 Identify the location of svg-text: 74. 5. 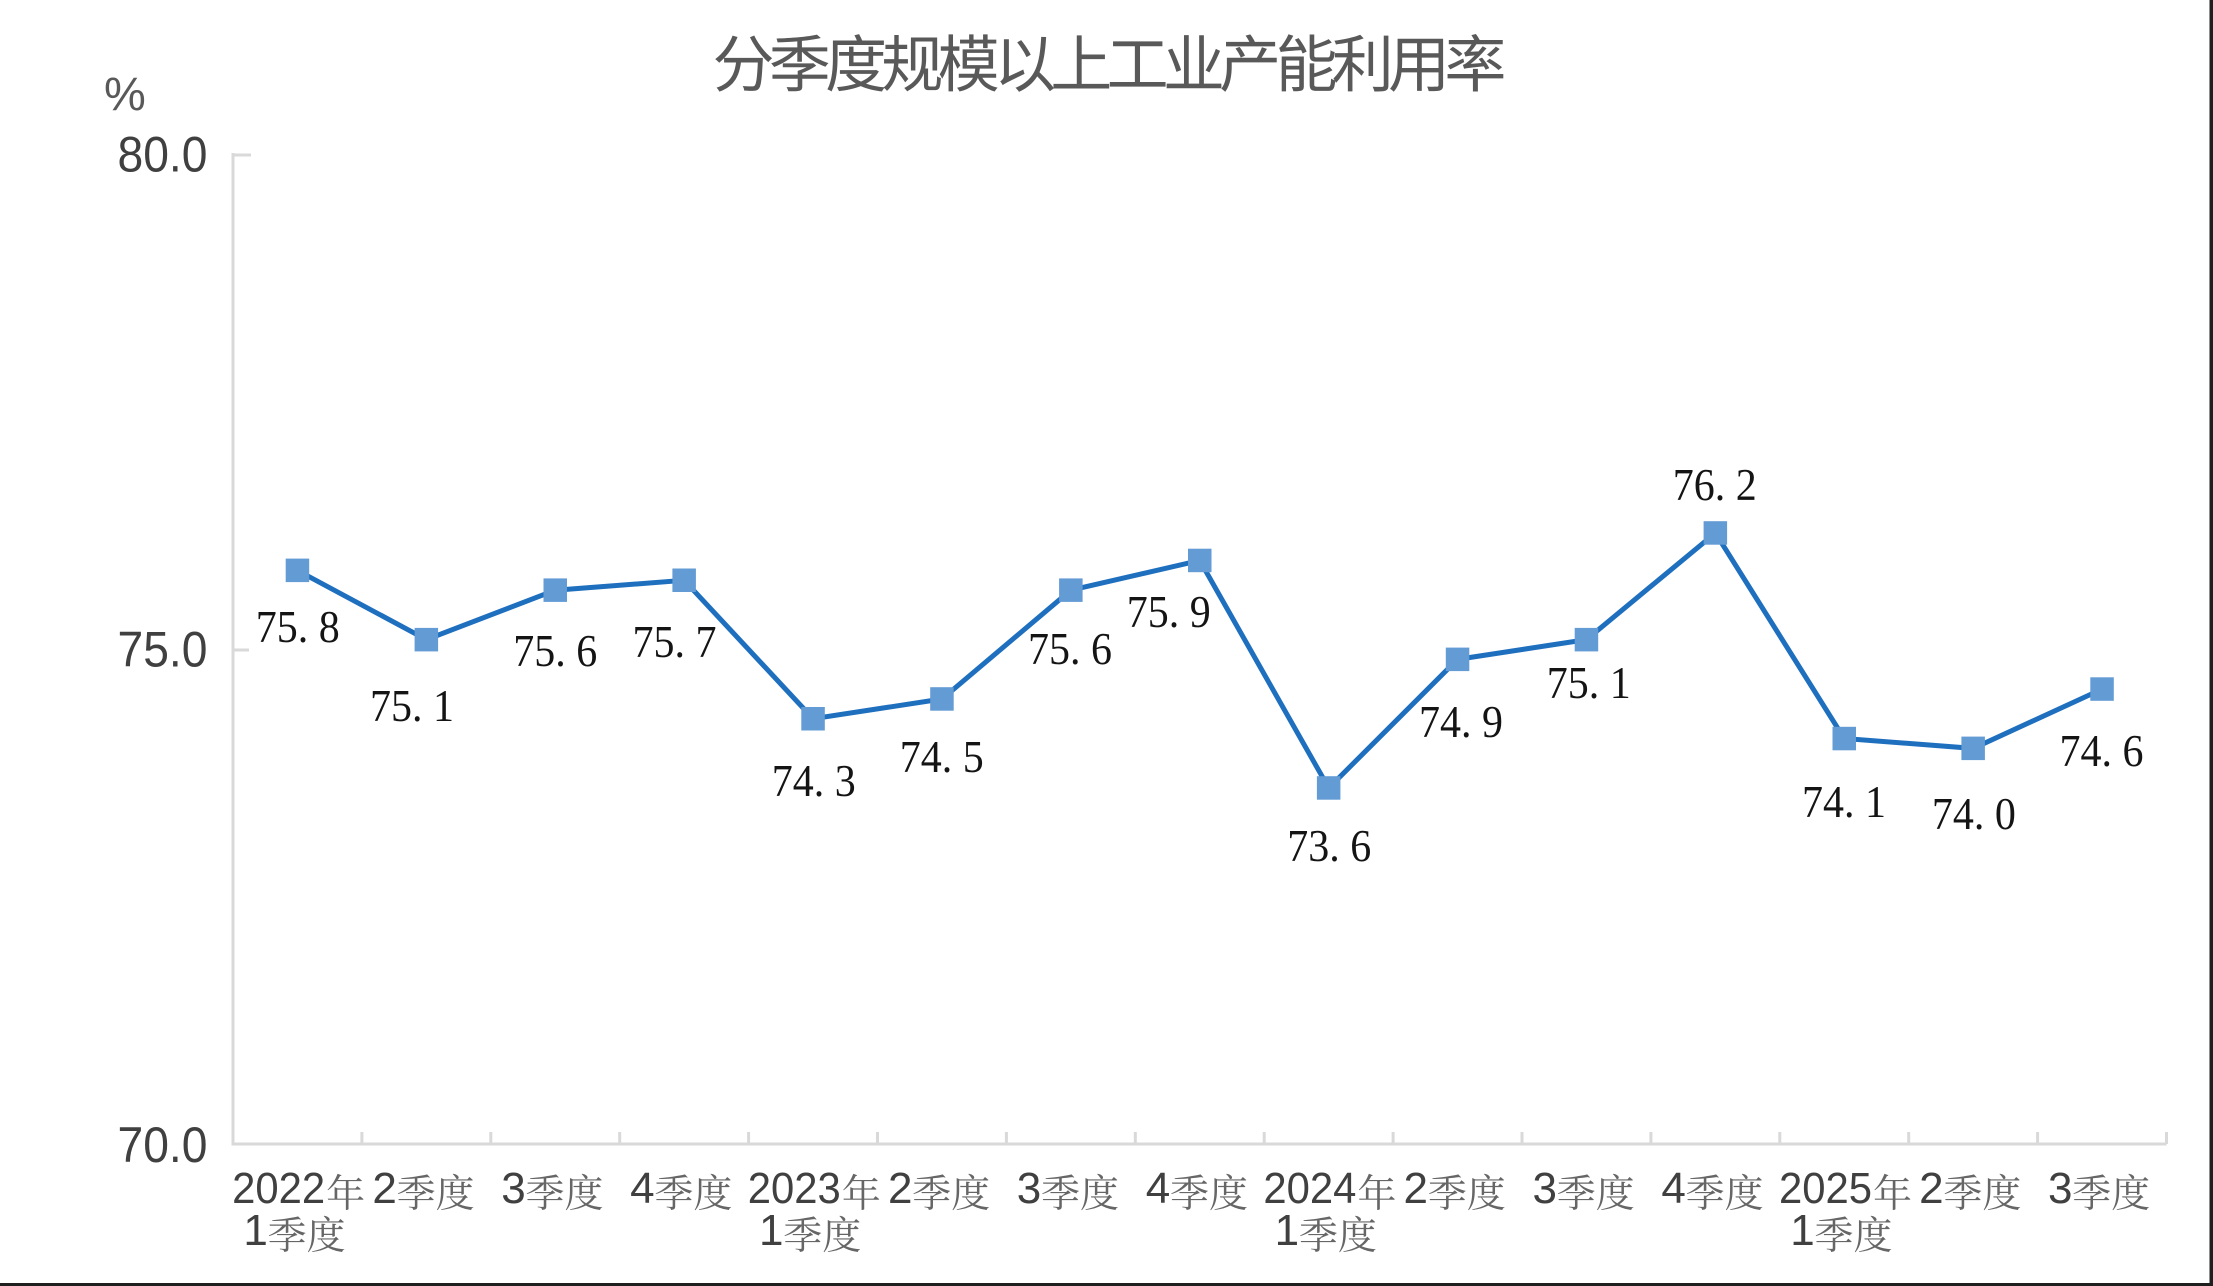
(942, 757).